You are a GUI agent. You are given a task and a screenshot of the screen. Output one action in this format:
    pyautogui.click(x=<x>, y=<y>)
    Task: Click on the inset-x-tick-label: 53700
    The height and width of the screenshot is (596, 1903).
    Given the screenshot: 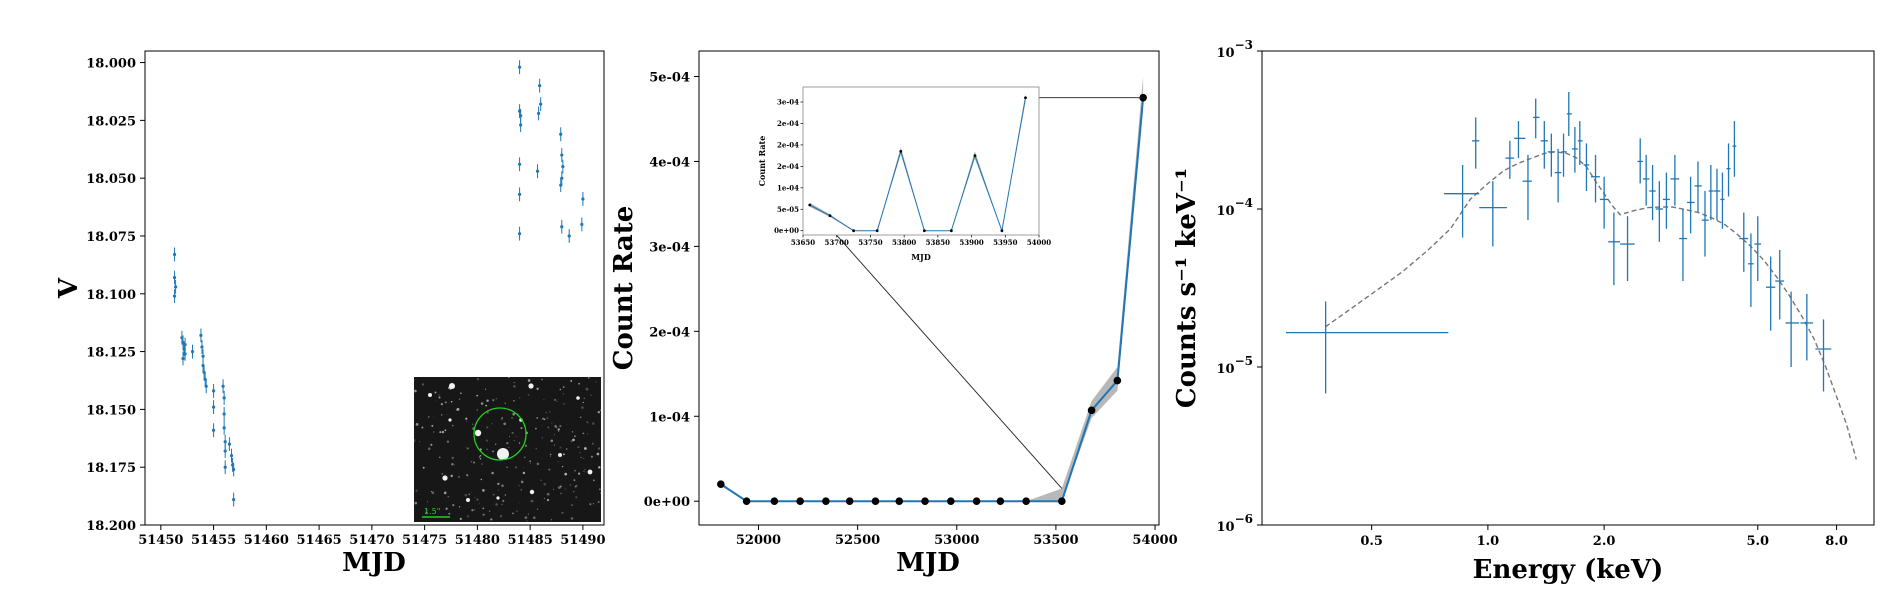 What is the action you would take?
    pyautogui.click(x=837, y=242)
    